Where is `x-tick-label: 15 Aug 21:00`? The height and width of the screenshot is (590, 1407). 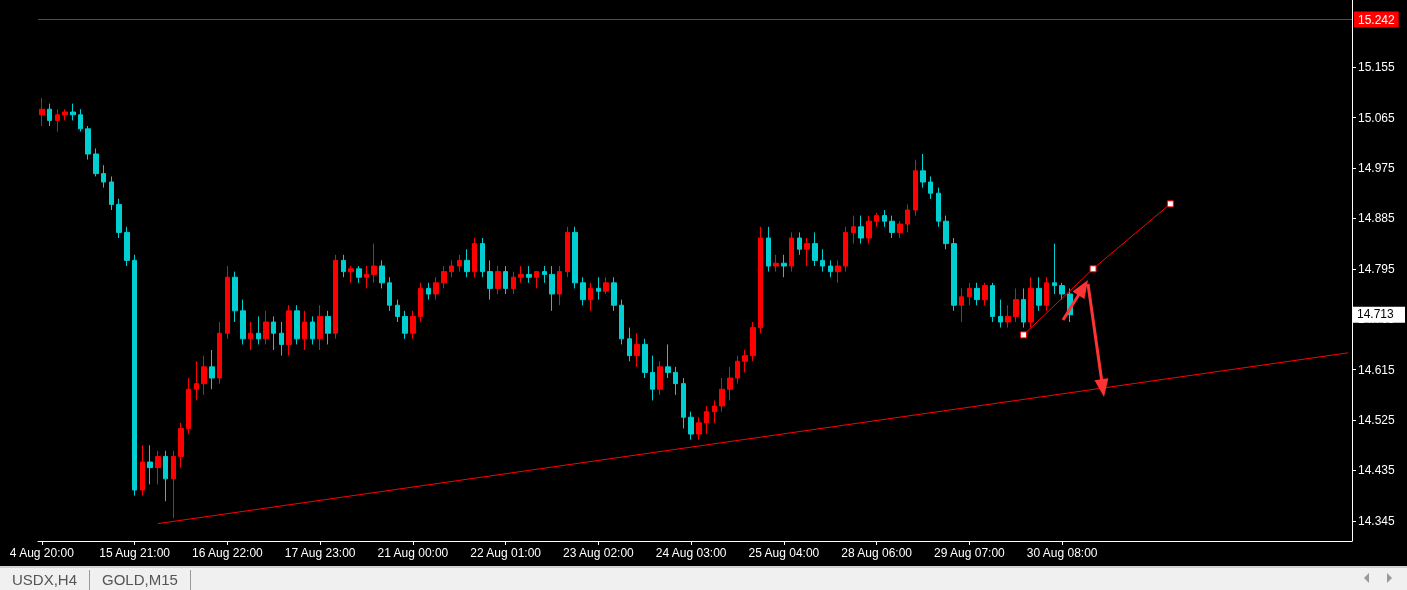
x-tick-label: 15 Aug 21:00 is located at coordinates (135, 553).